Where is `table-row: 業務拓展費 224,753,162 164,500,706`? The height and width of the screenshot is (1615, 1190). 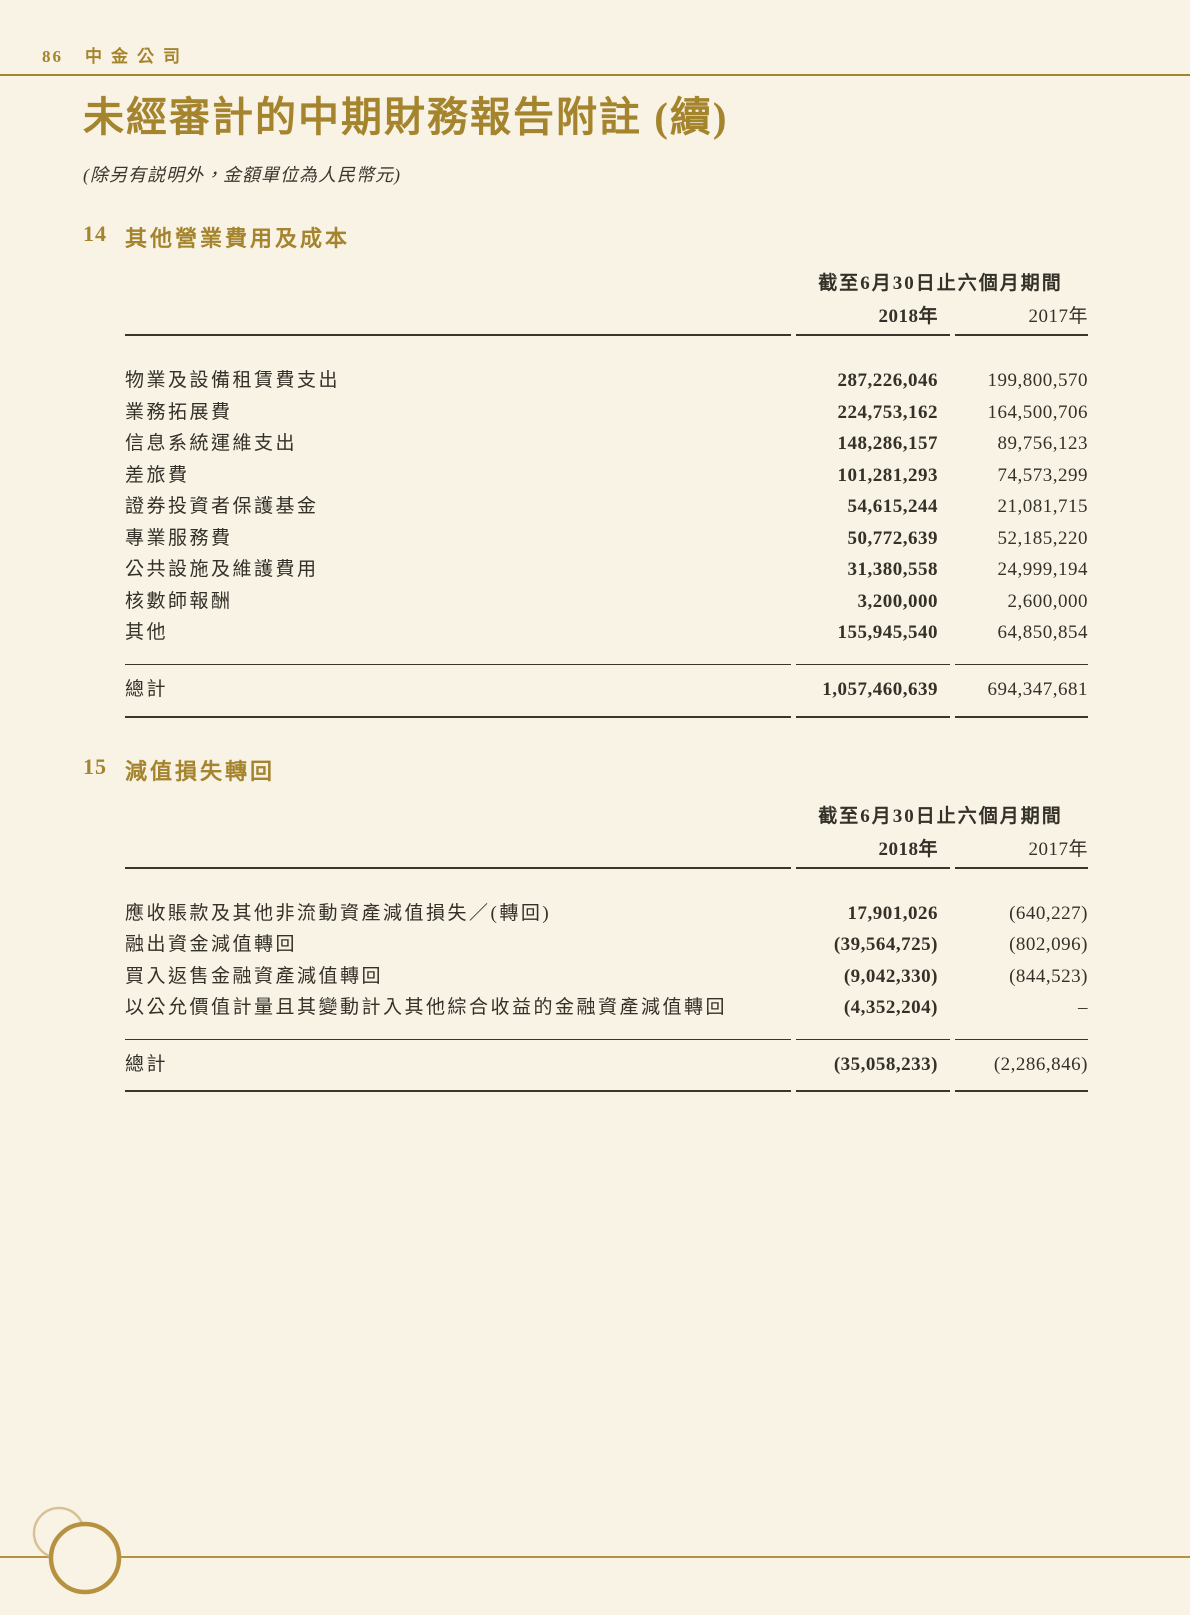
table-row: 業務拓展費 224,753,162 164,500,706 is located at coordinates (606, 413).